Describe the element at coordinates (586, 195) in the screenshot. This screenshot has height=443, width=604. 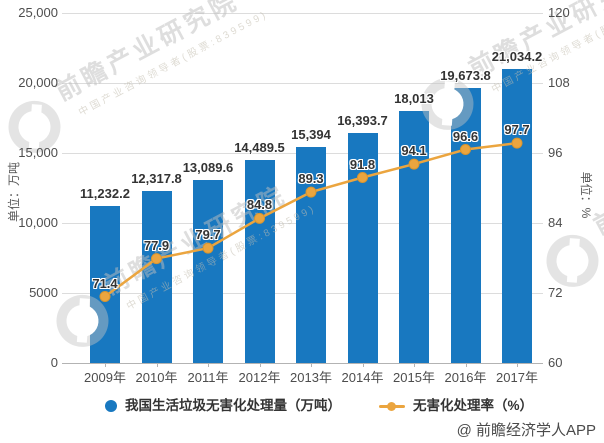
I see `right-axis-title: 单位：%` at that location.